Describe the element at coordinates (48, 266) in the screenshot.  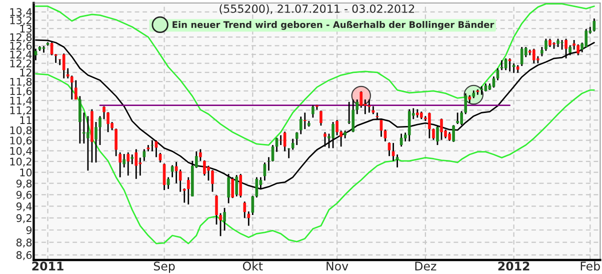
I see `x-tick-label: 2011` at that location.